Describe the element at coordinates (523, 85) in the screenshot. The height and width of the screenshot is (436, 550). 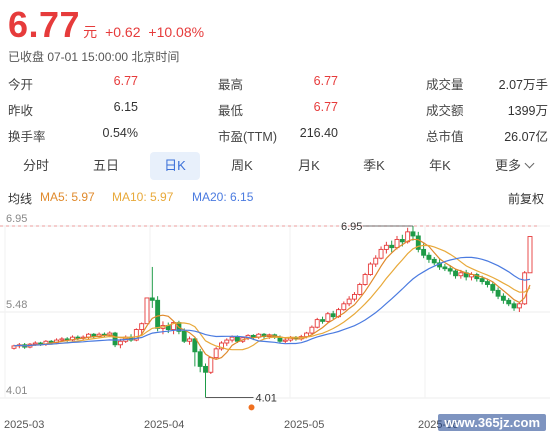
I see `quote-value: 2.07万手` at that location.